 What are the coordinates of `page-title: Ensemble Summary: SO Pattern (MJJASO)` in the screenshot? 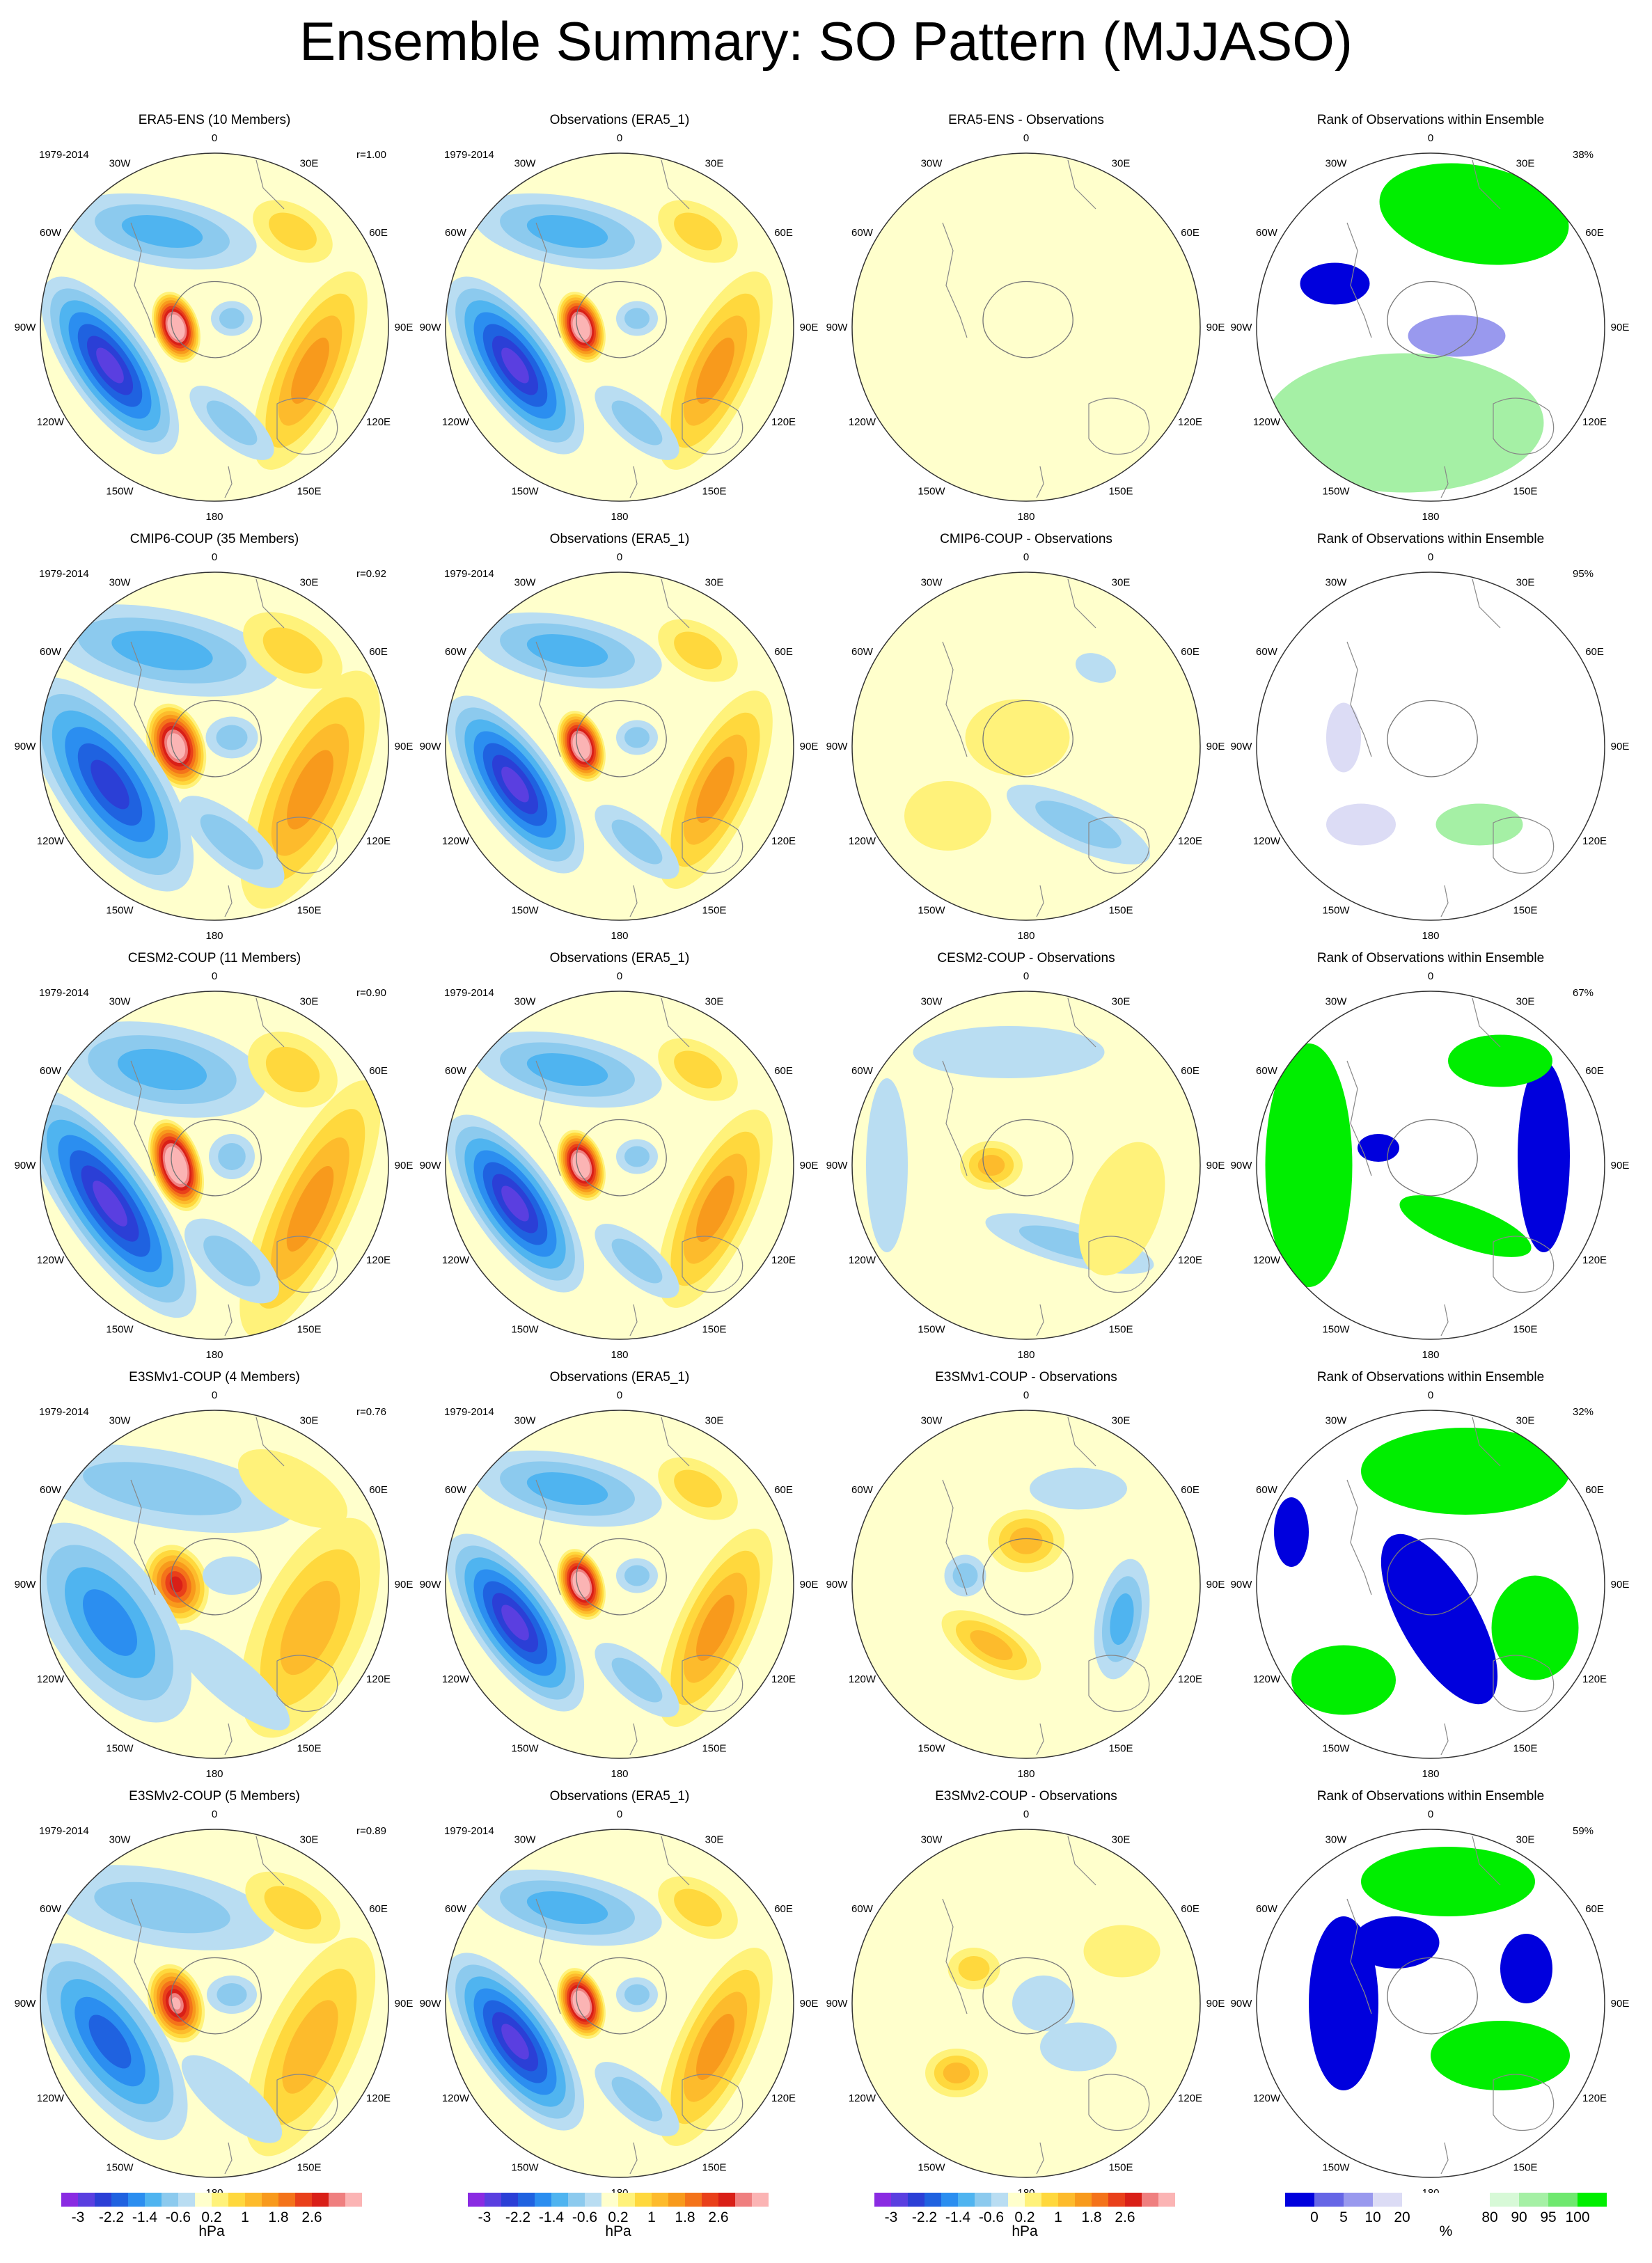 It's located at (826, 41).